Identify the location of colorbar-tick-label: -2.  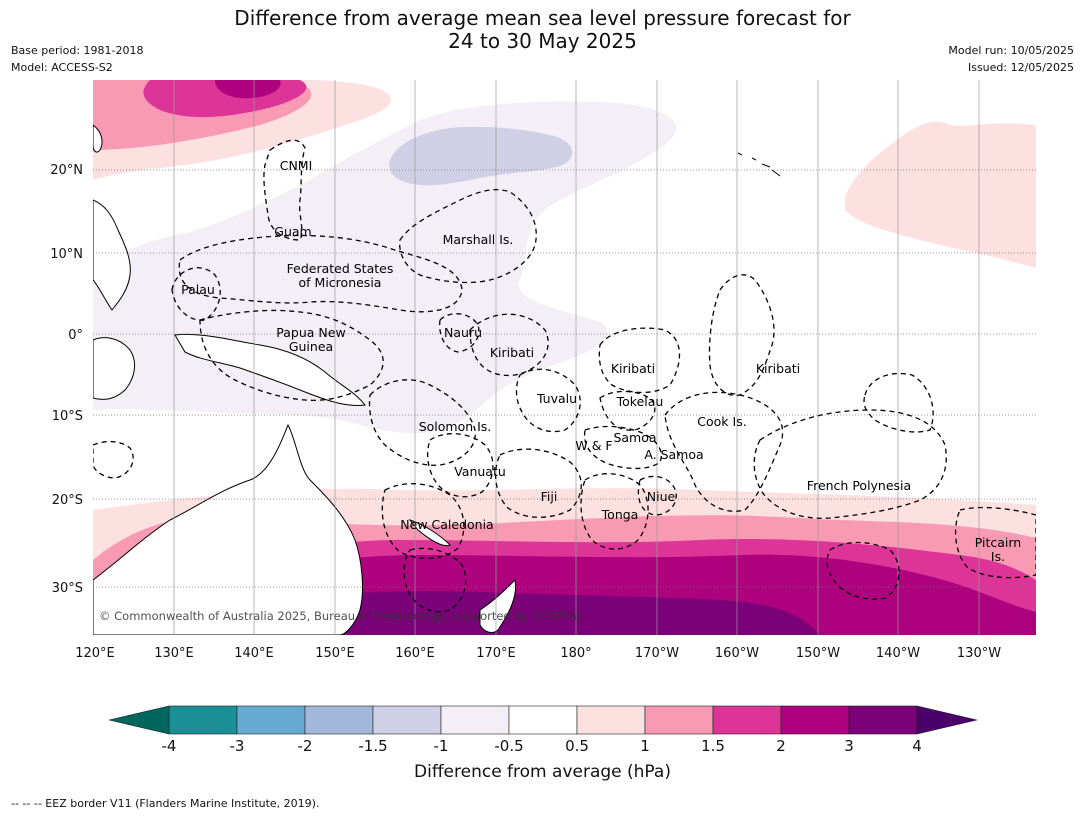
(305, 746).